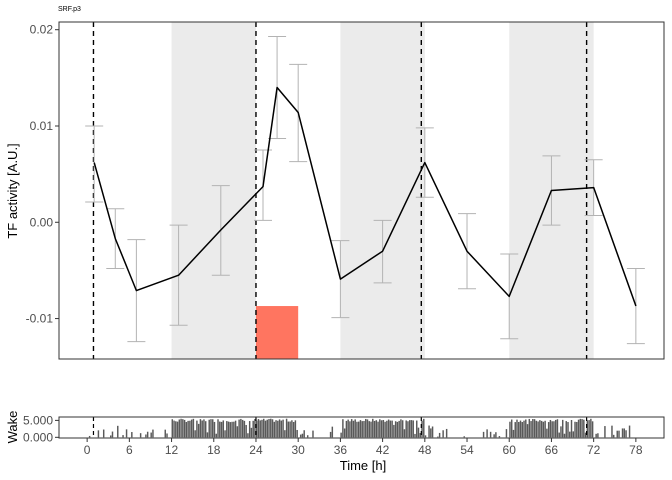 This screenshot has width=672, height=480. Describe the element at coordinates (38, 420) in the screenshot. I see `wake-y-tick-label: 5.000` at that location.